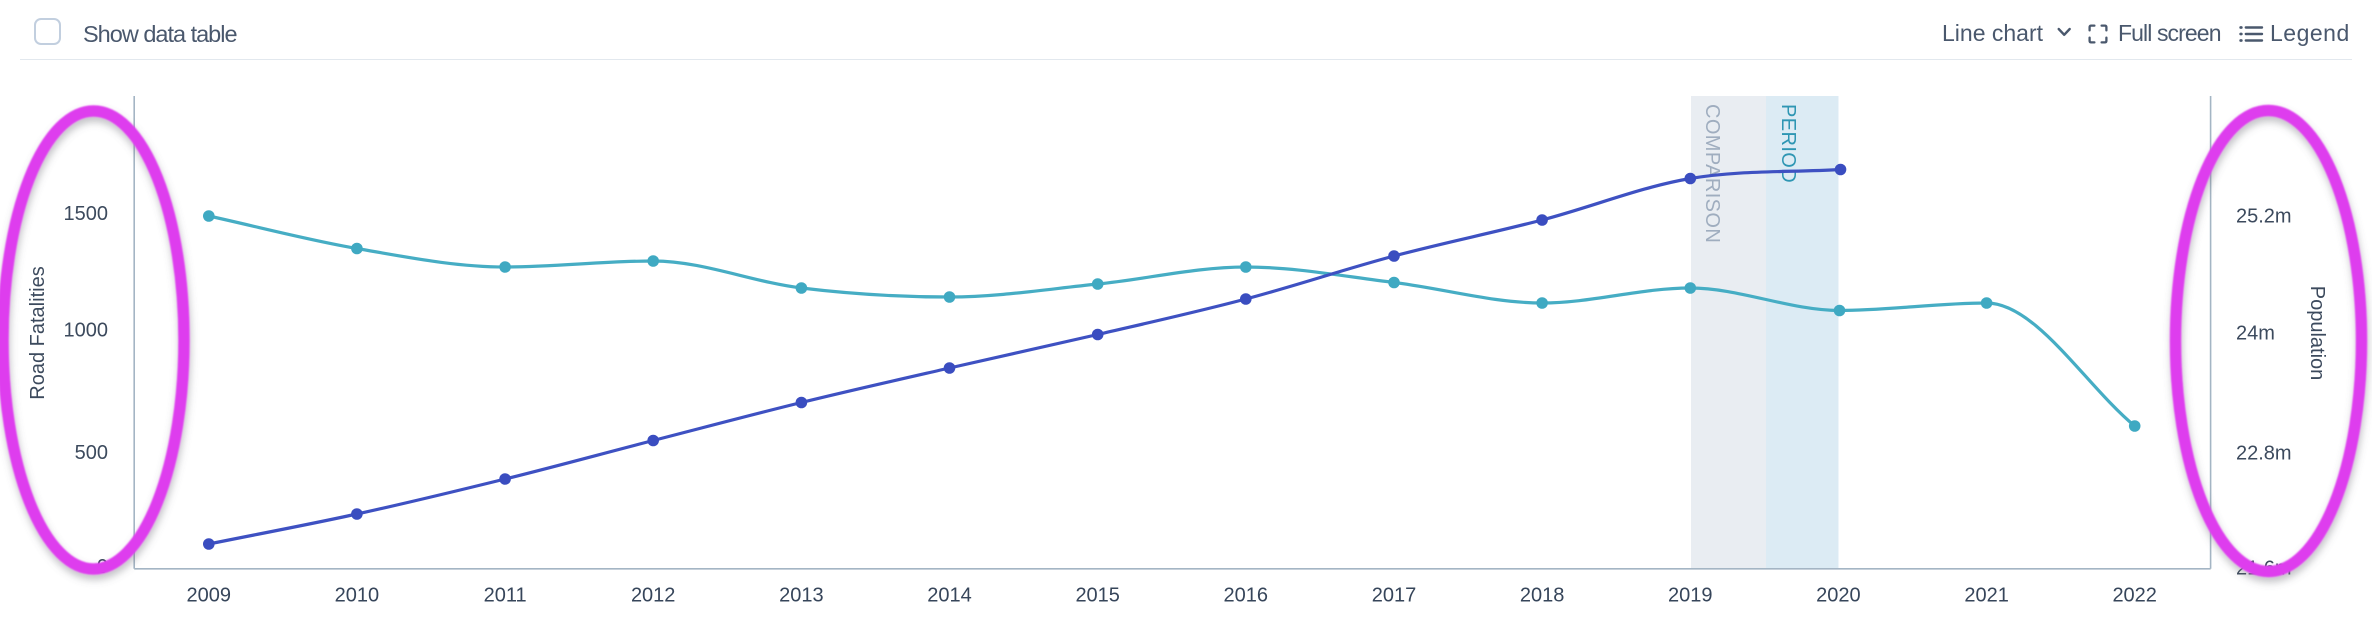 This screenshot has height=622, width=2372. What do you see at coordinates (2134, 596) in the screenshot?
I see `svg-text: 2022` at bounding box center [2134, 596].